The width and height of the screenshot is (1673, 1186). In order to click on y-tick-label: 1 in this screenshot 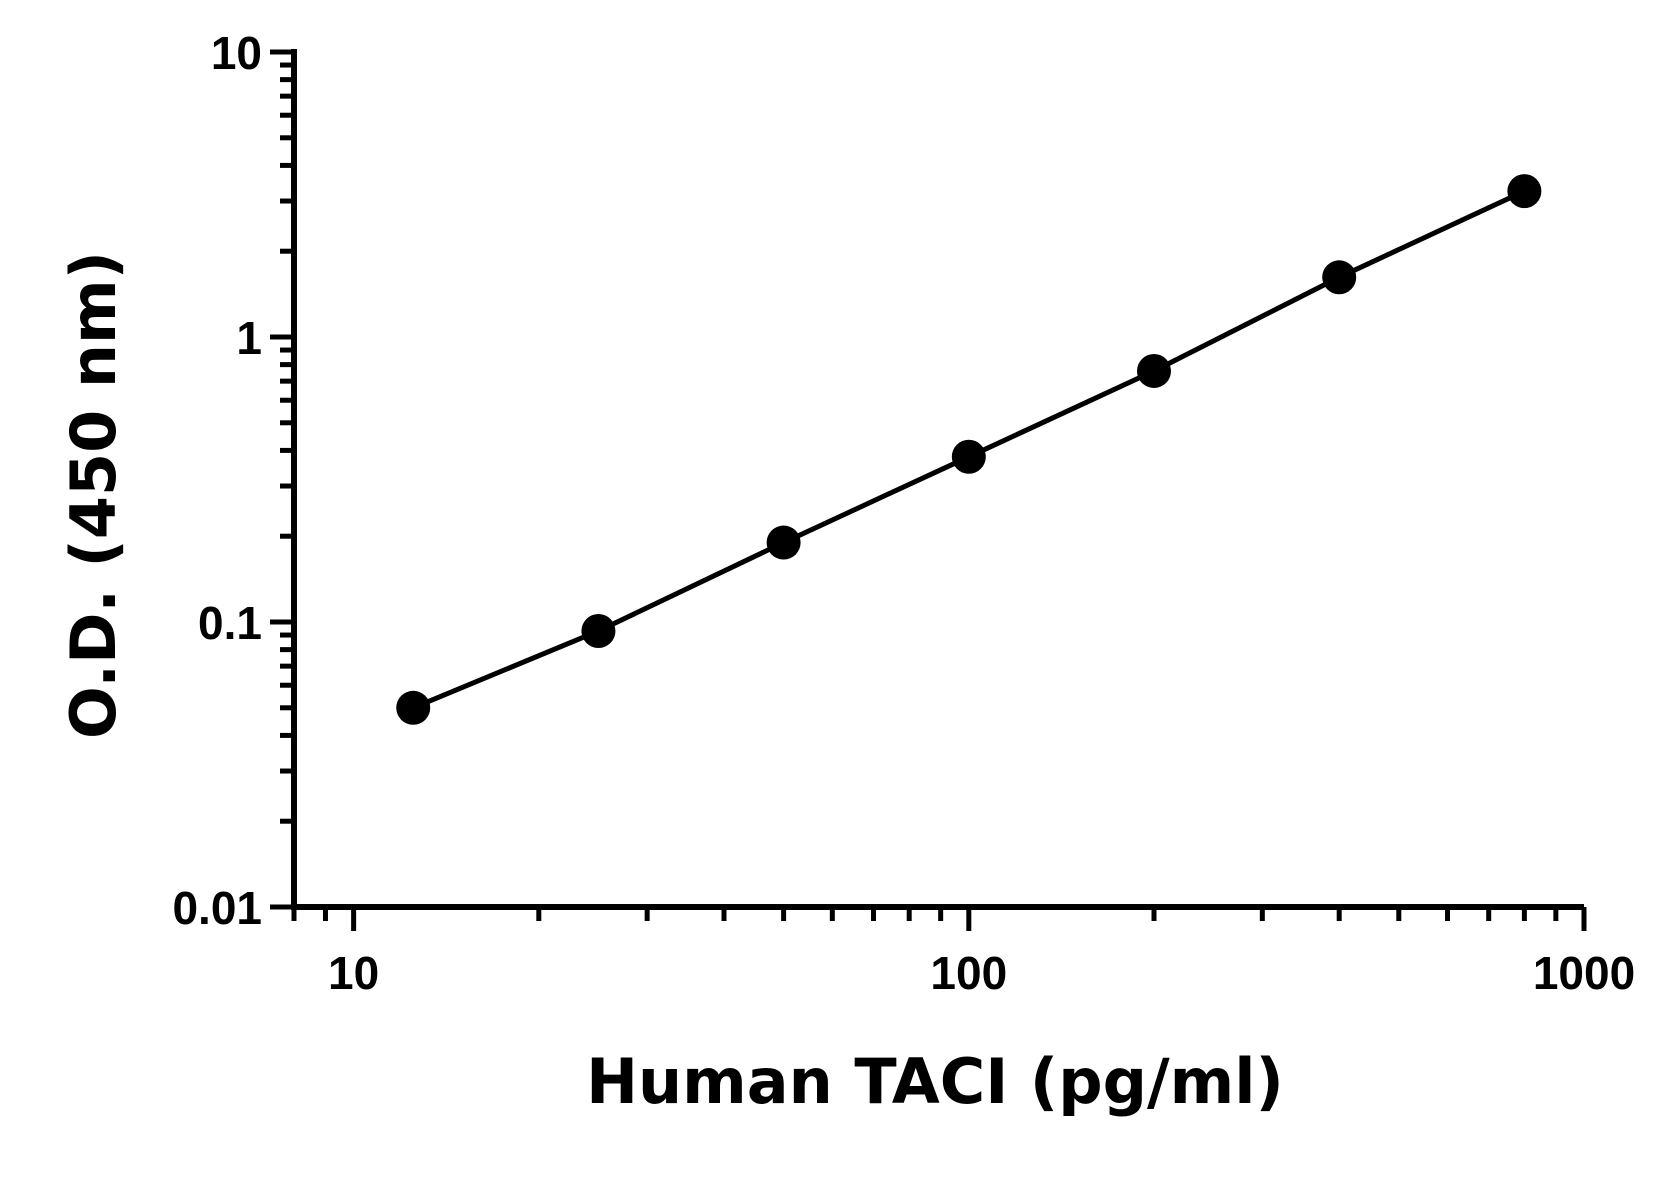, I will do `click(249, 338)`.